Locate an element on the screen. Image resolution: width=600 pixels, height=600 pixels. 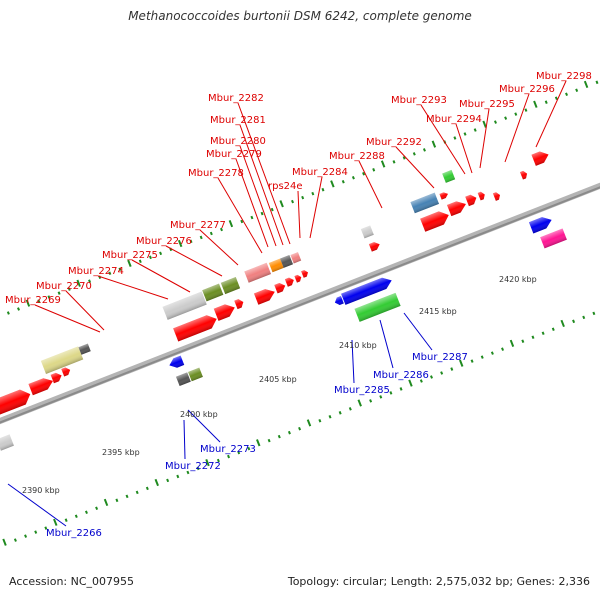
gene-label-top: Mbur_2274 is located at coordinates (96, 271).